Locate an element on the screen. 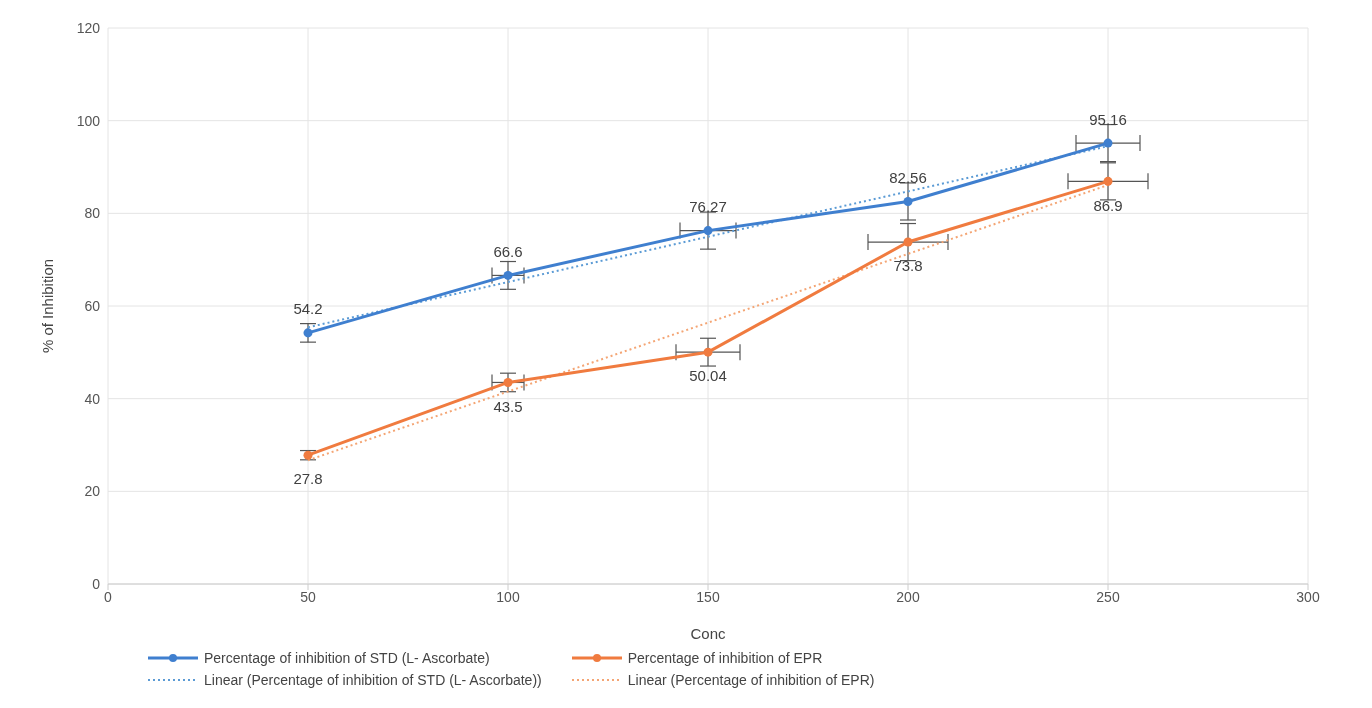 This screenshot has height=708, width=1372. x-tick-label: 250 is located at coordinates (1108, 596).